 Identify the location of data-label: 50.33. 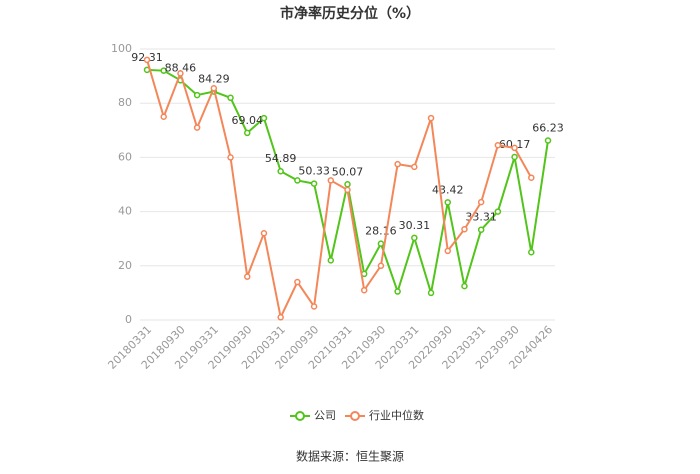
(314, 171).